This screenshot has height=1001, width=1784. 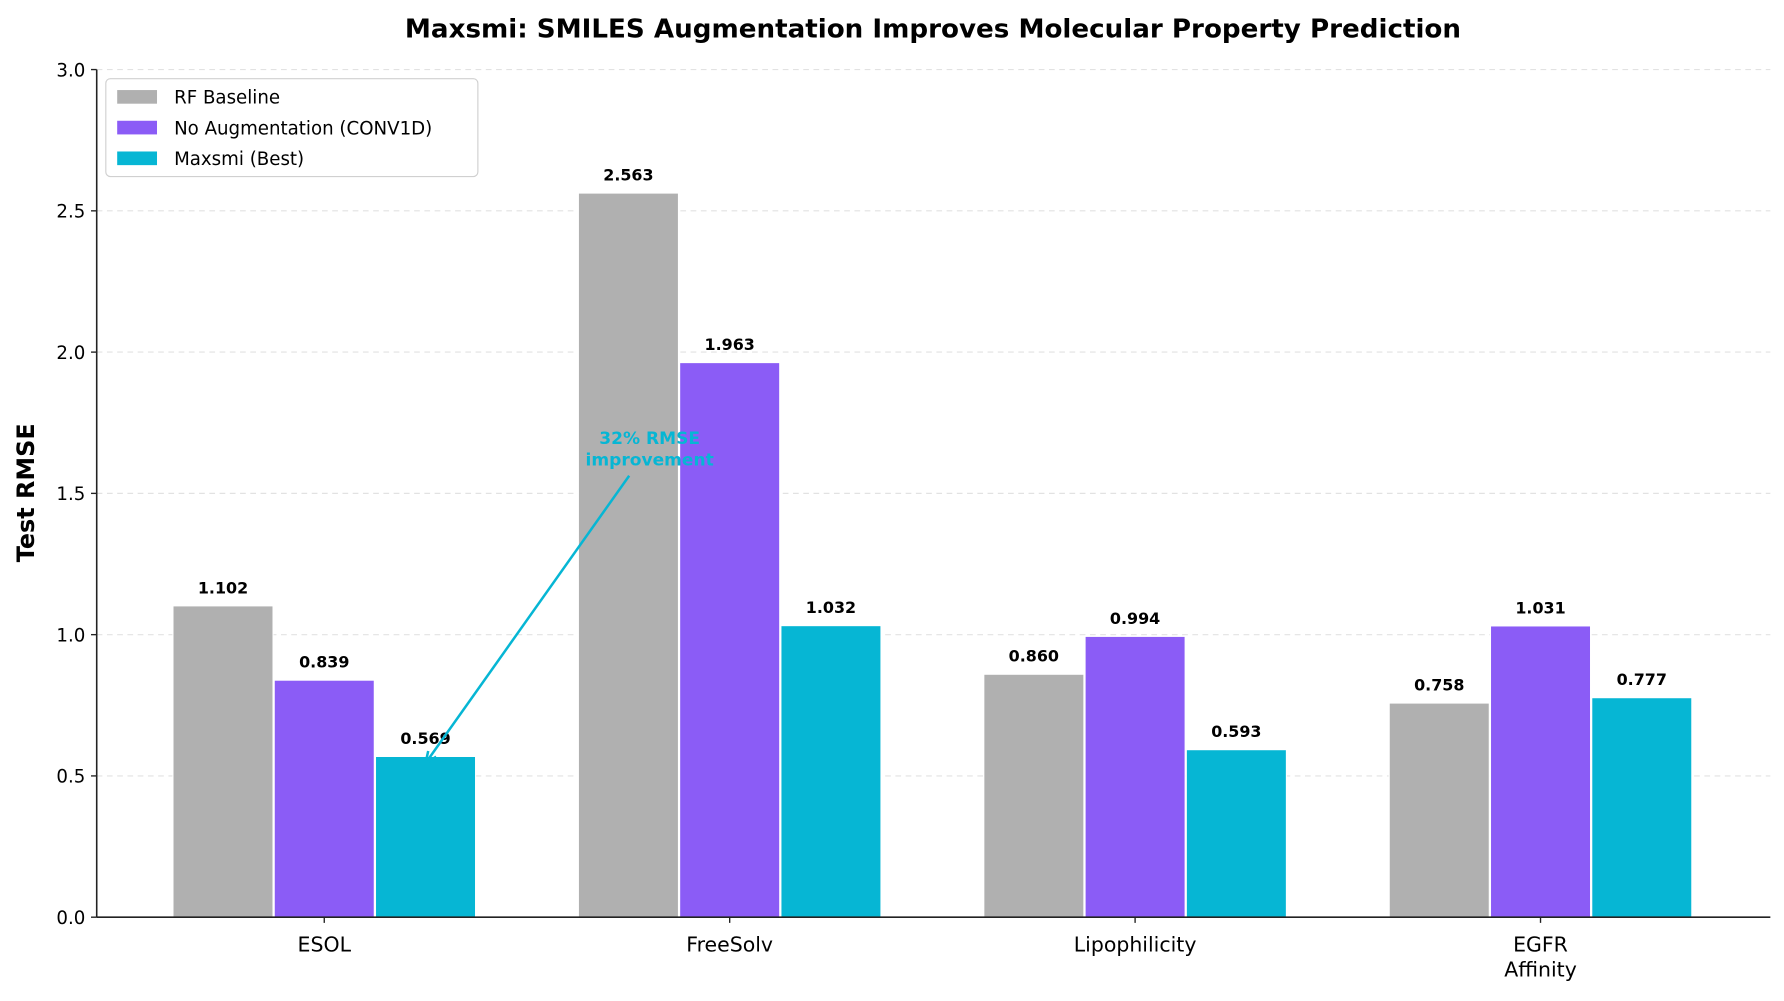 What do you see at coordinates (70, 212) in the screenshot?
I see `y-tick-label: 2.5` at bounding box center [70, 212].